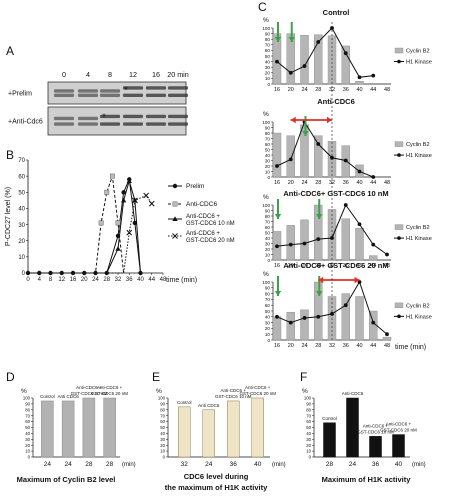 This screenshot has height=500, width=449. Describe the element at coordinates (27, 427) in the screenshot. I see `def-ytick-label: 50` at that location.